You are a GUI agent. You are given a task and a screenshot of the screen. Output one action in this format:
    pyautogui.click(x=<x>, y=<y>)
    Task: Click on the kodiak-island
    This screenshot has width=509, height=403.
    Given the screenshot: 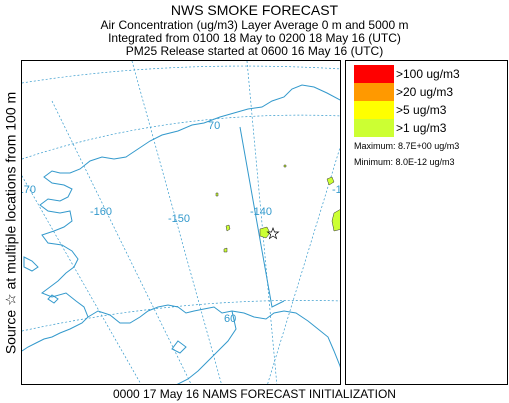 What is the action you would take?
    pyautogui.click(x=179, y=347)
    